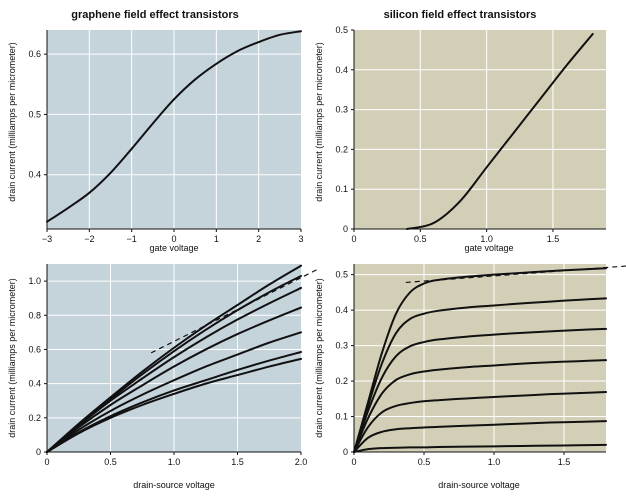  What do you see at coordinates (258, 239) in the screenshot?
I see `x-tick-label: 2` at bounding box center [258, 239].